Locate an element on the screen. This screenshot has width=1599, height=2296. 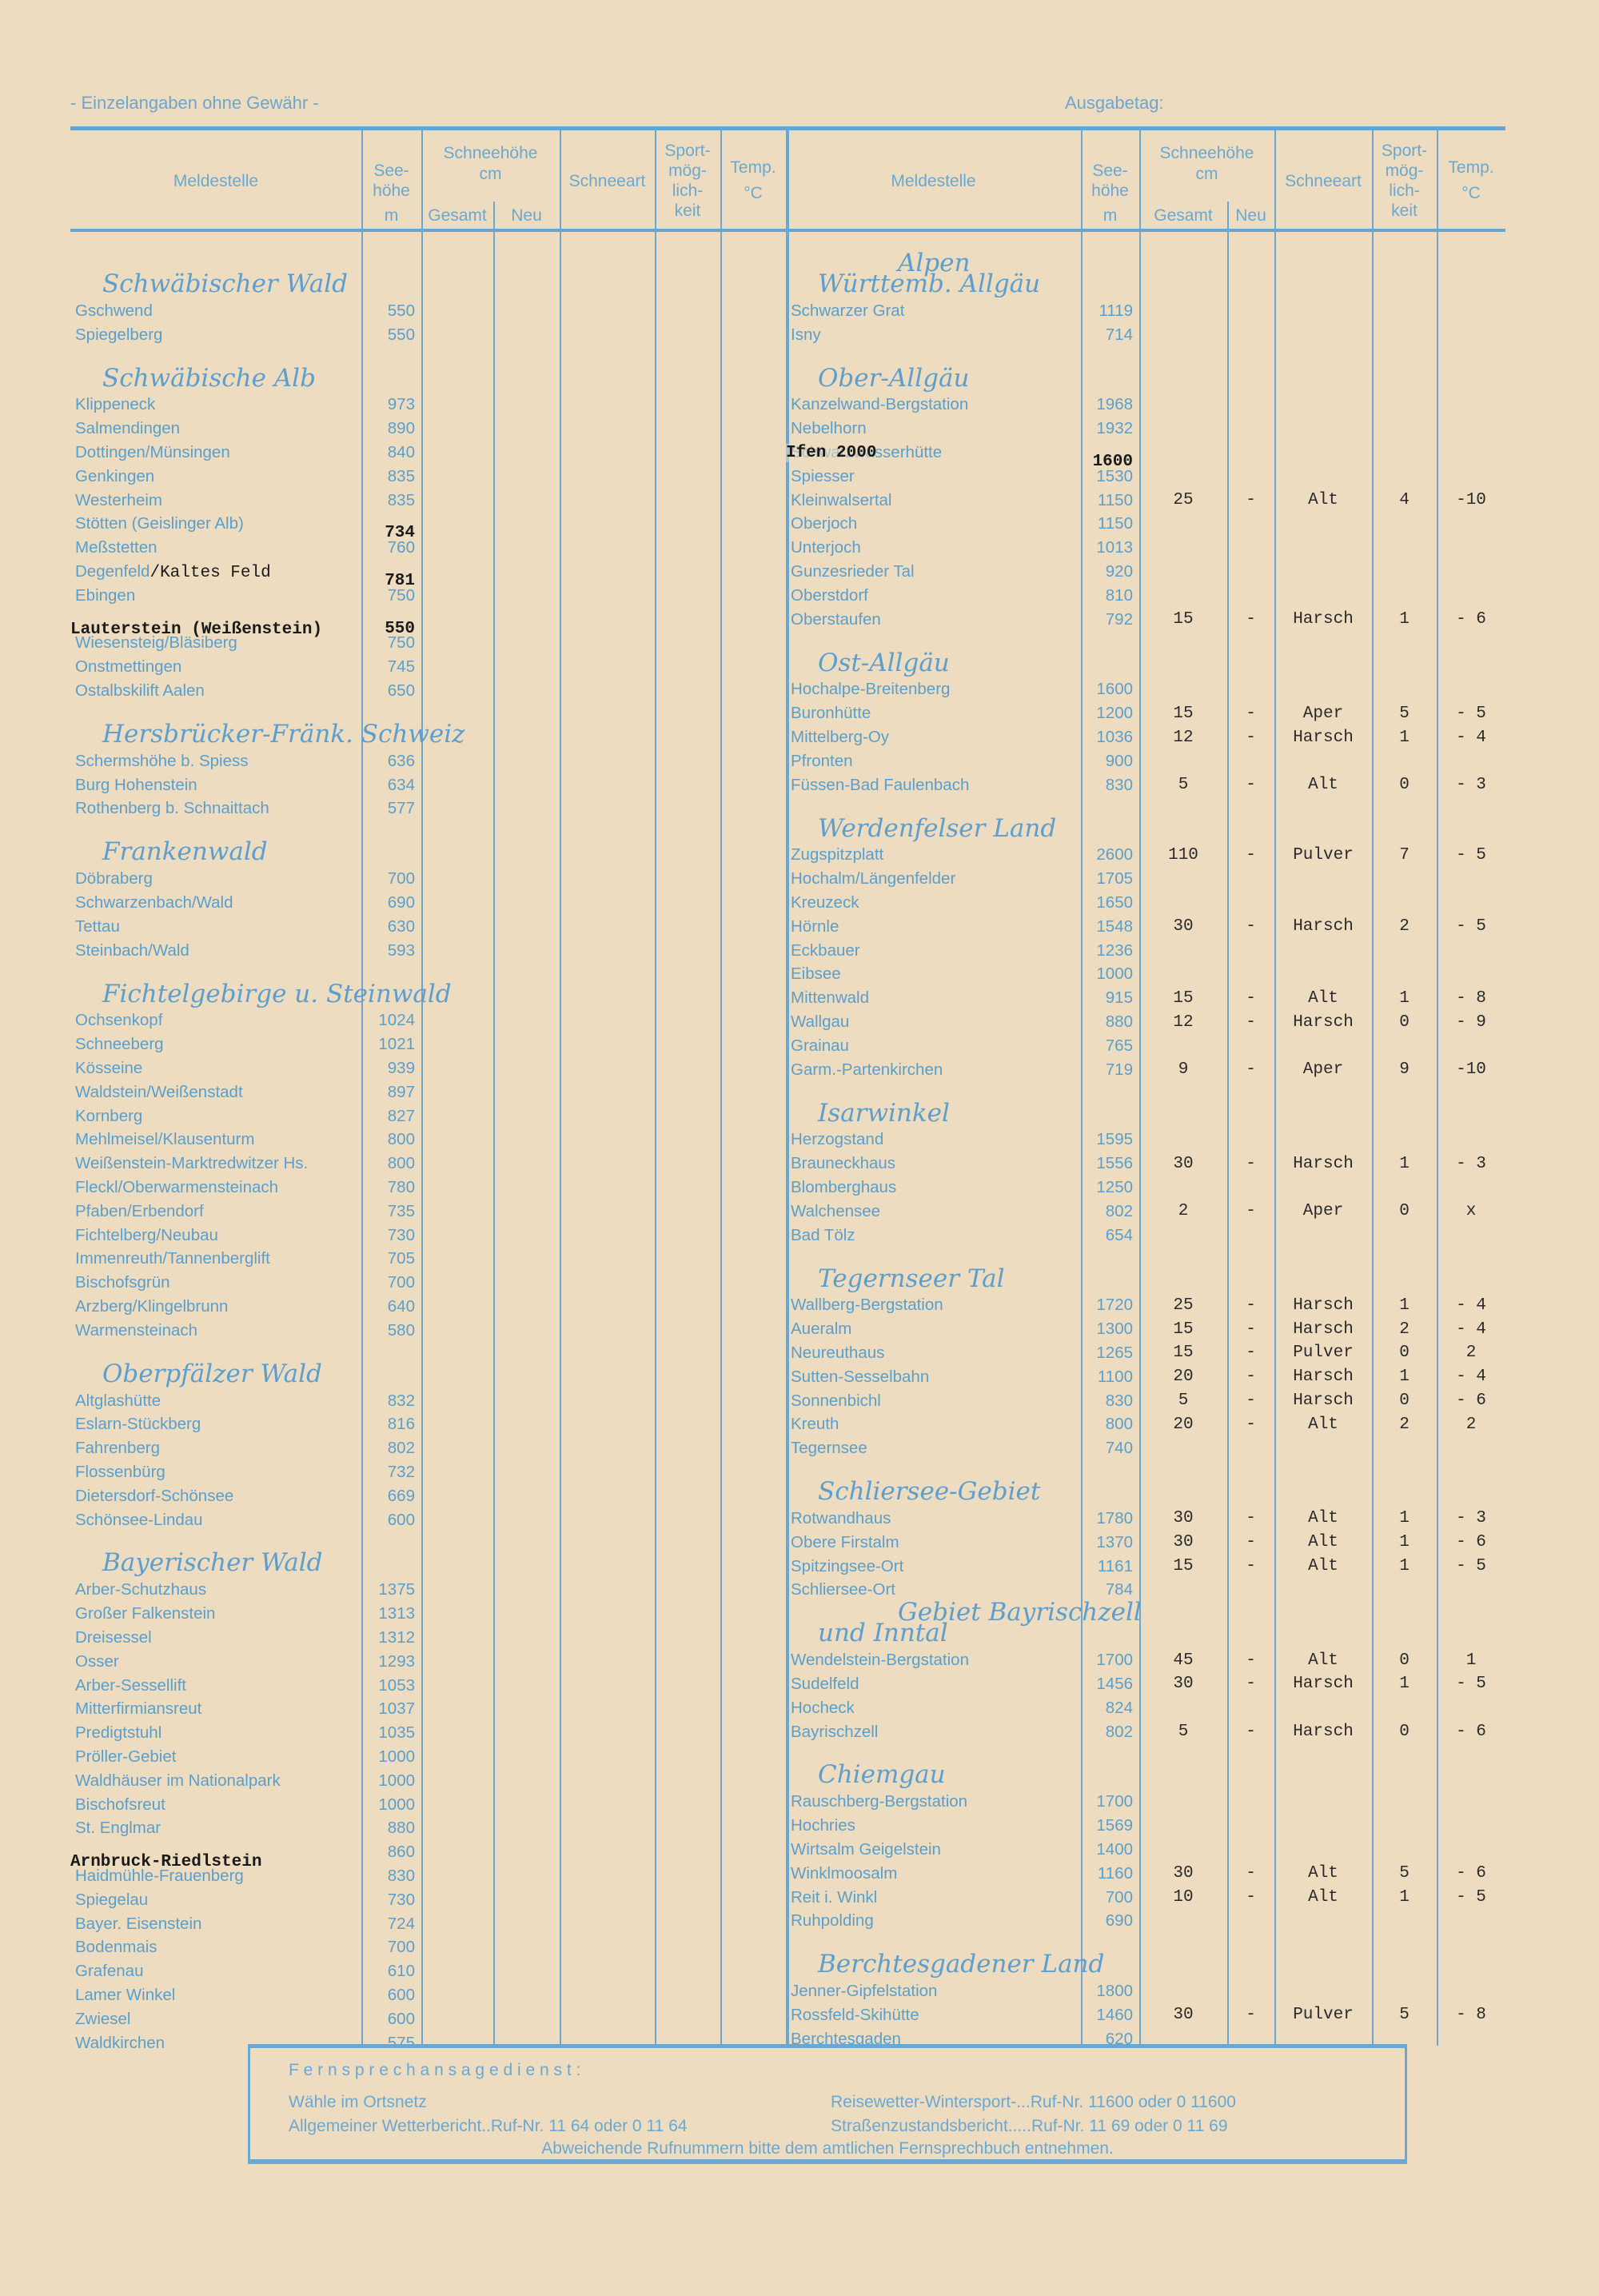
station-name: Mehlmeisel/Klausenturm is located at coordinates (165, 1139).